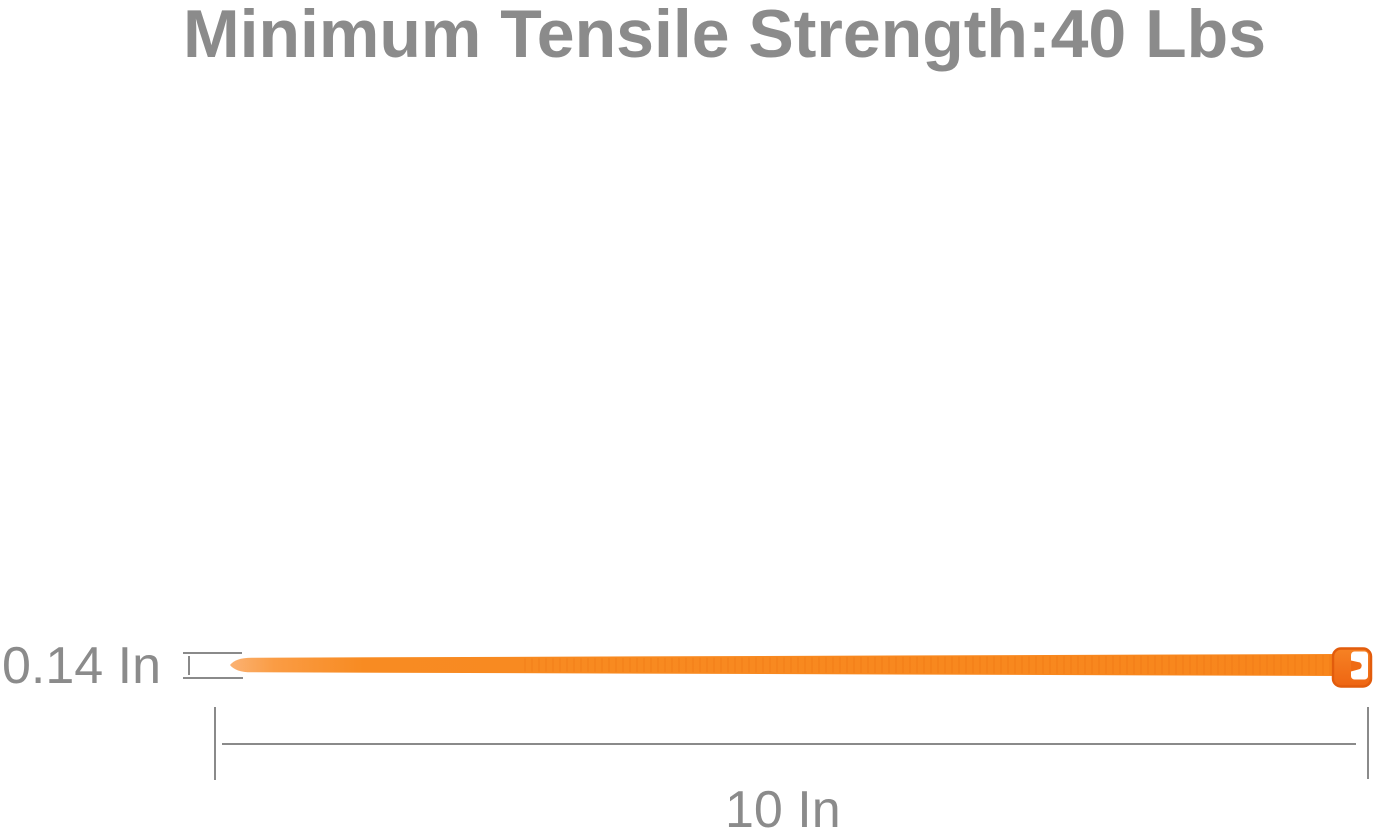  I want to click on cable-tie-serrations, so click(930, 665).